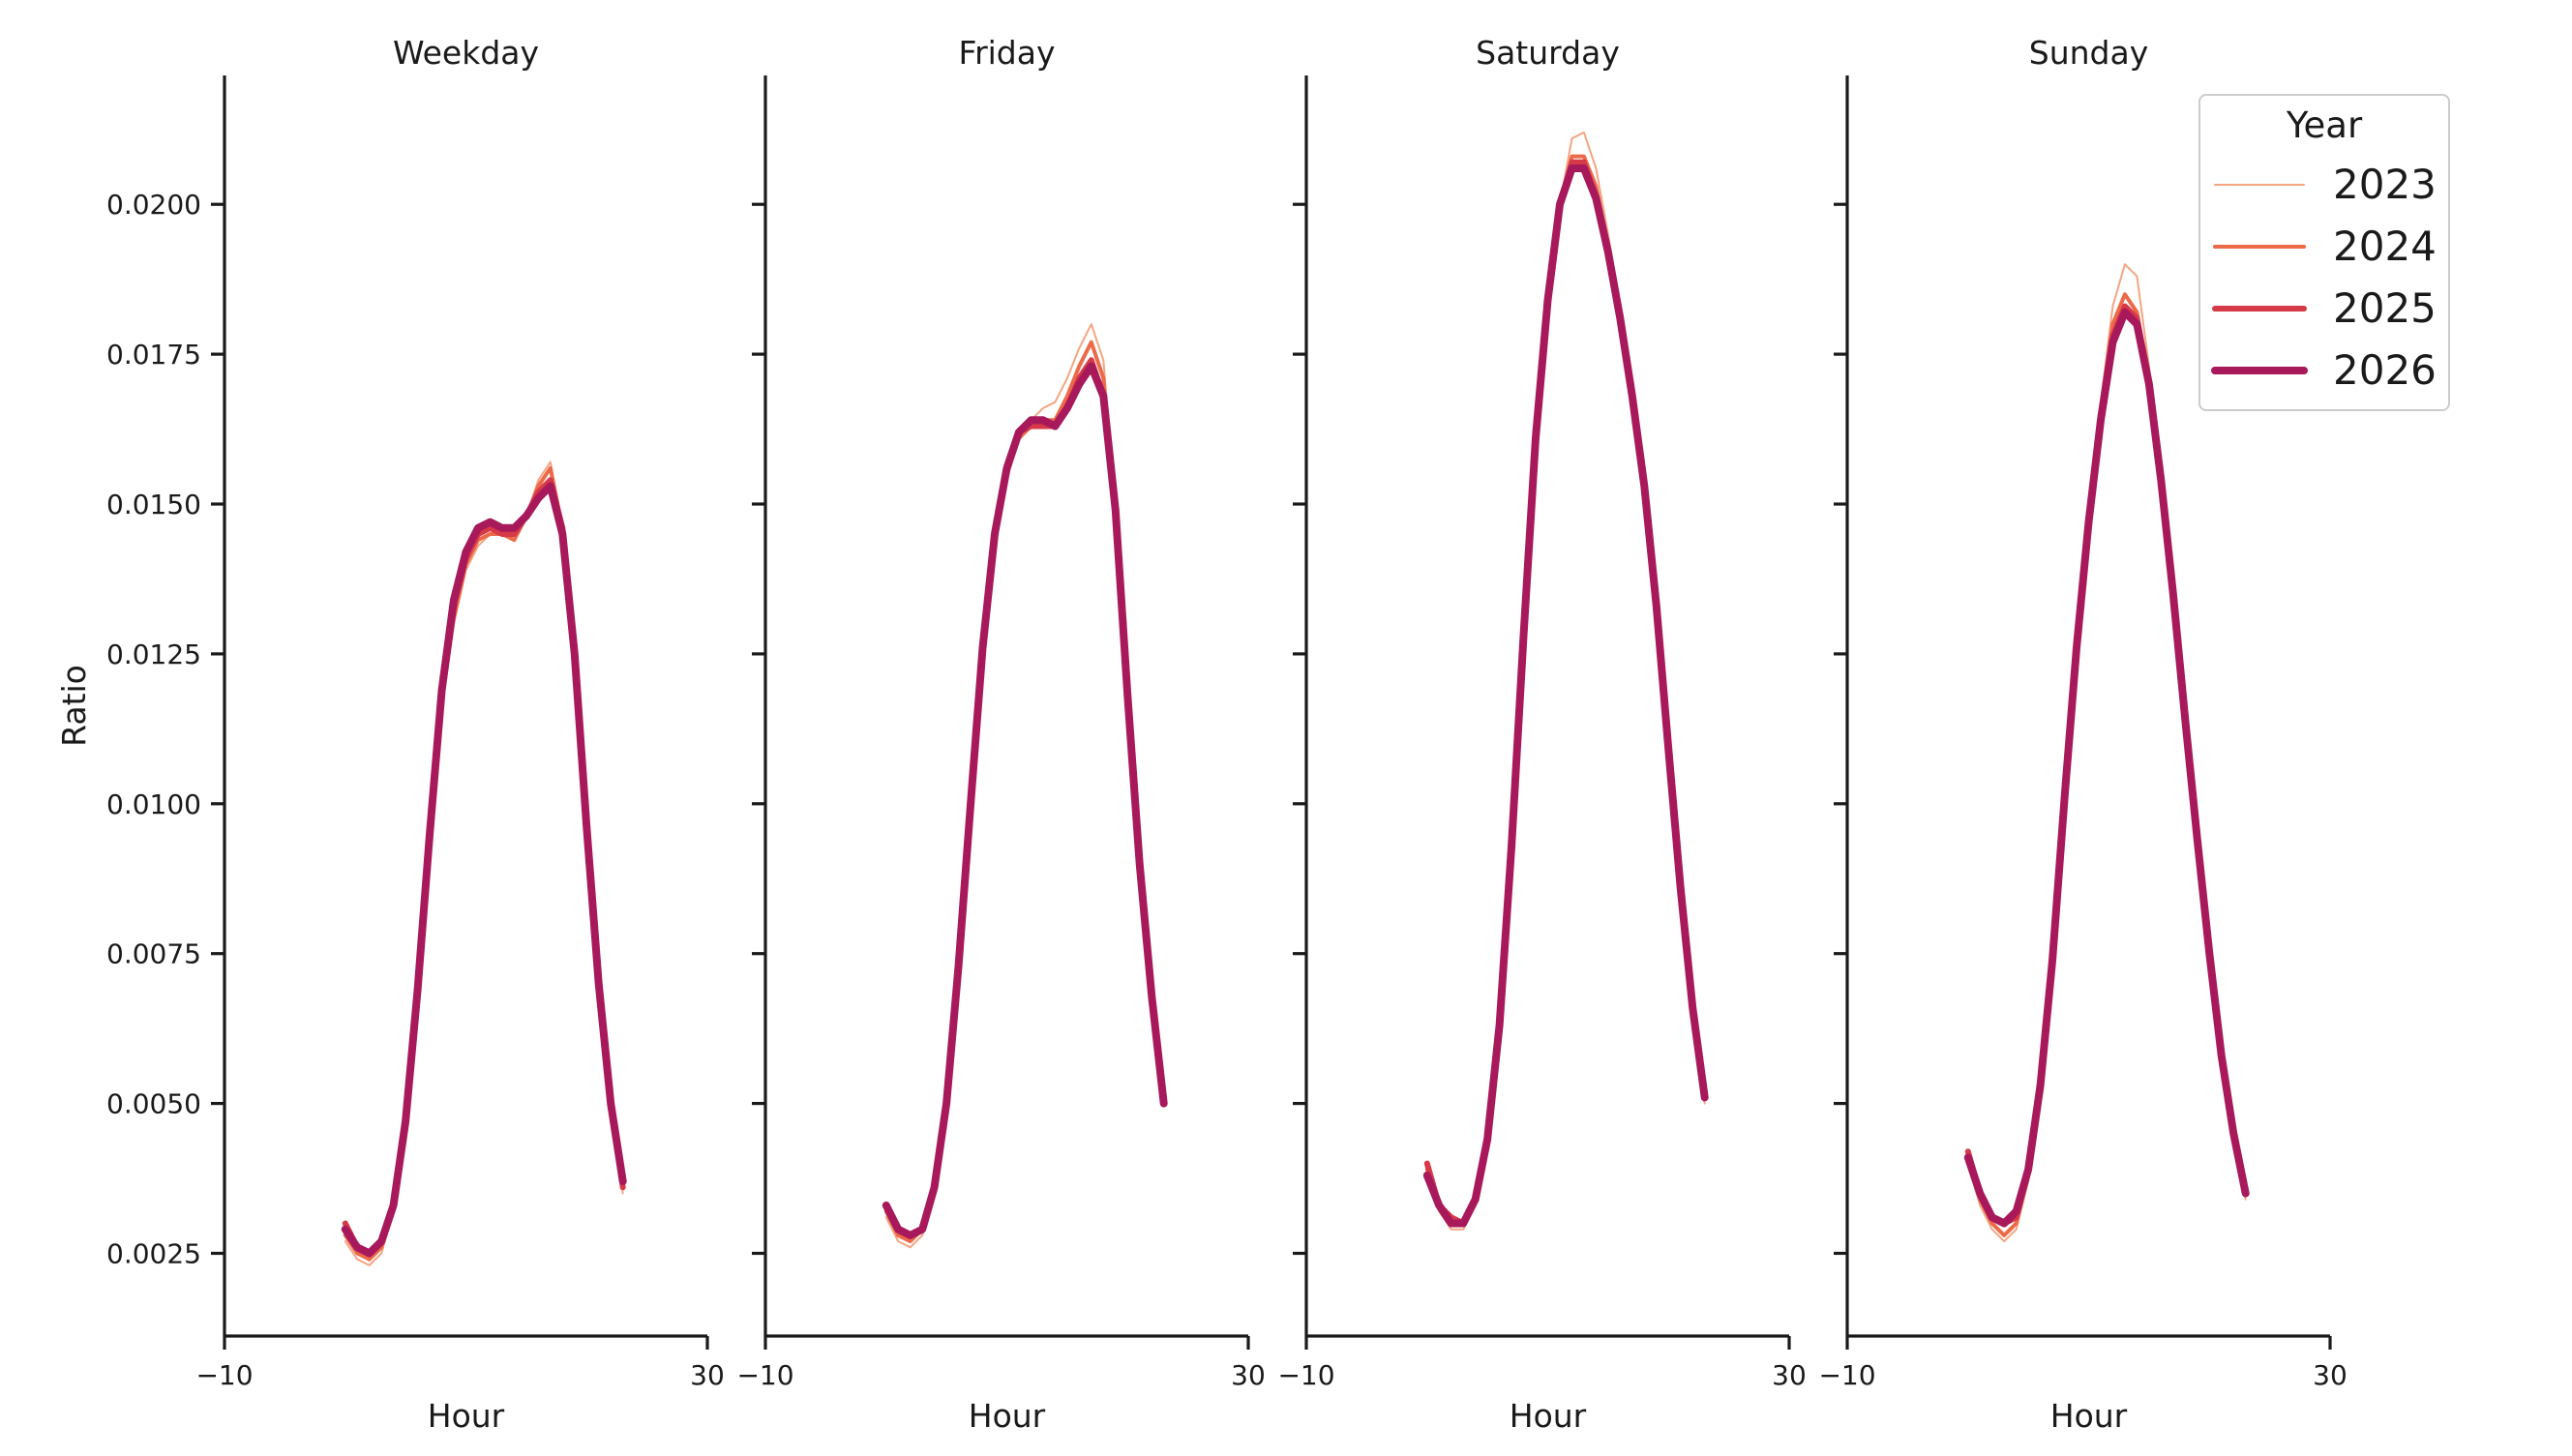 The image size is (2572, 1456). Describe the element at coordinates (153, 355) in the screenshot. I see `y-tick-label: 0.0175` at that location.